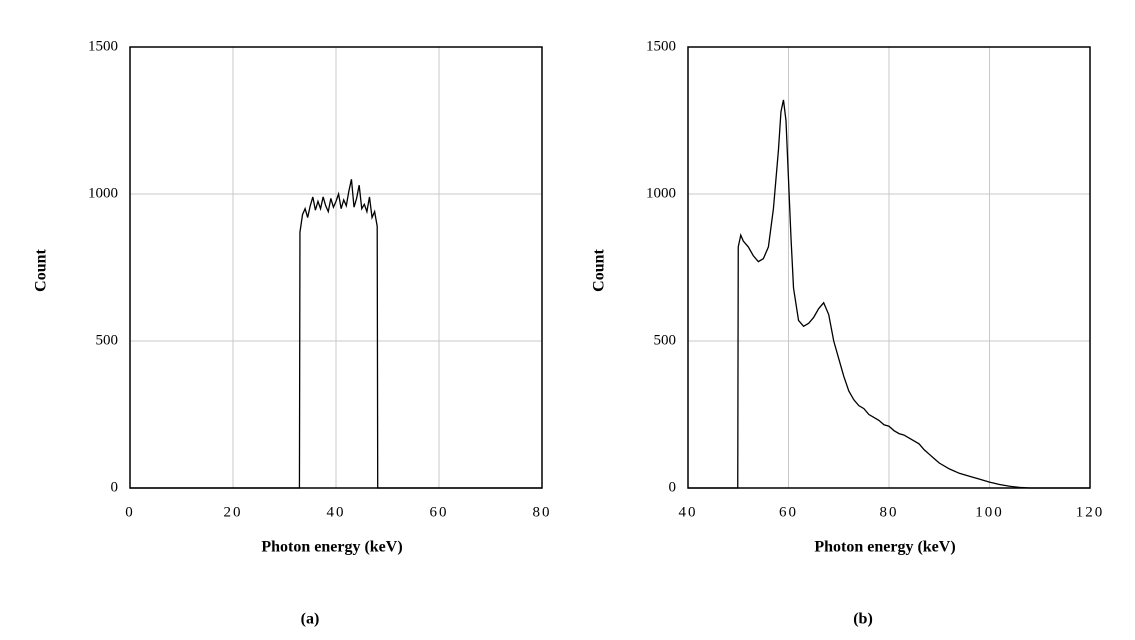 The width and height of the screenshot is (1135, 640). I want to click on x-tick-label: 20, so click(233, 512).